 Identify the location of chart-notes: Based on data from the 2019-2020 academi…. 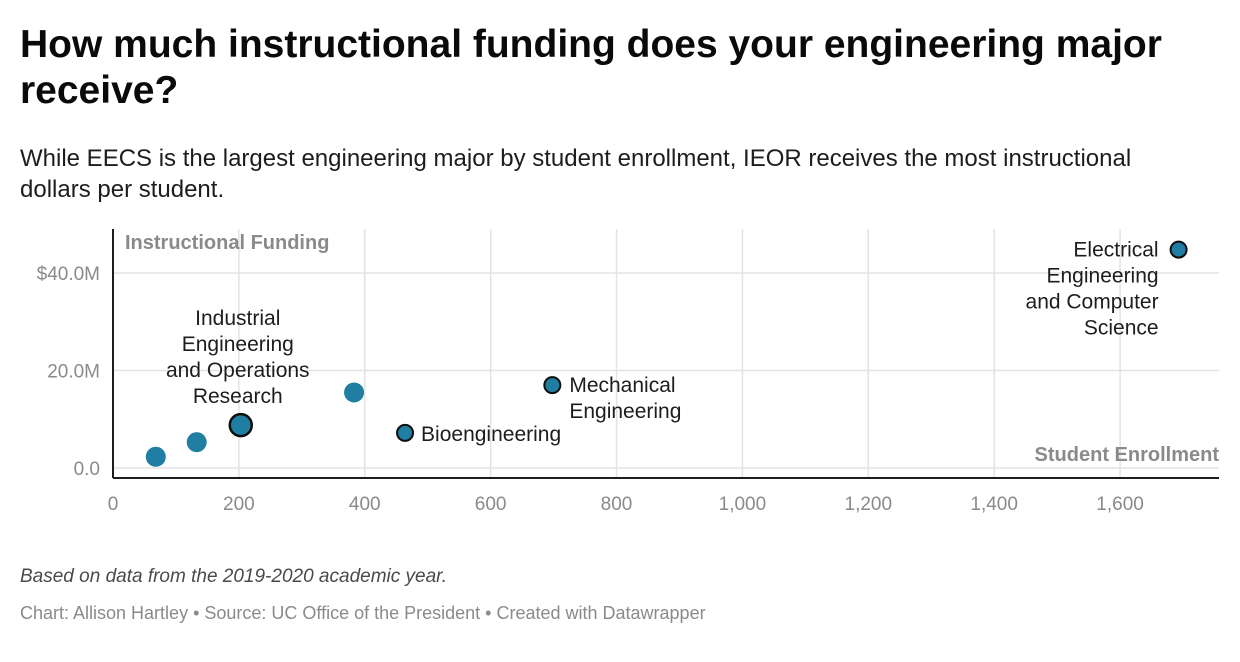
(234, 576).